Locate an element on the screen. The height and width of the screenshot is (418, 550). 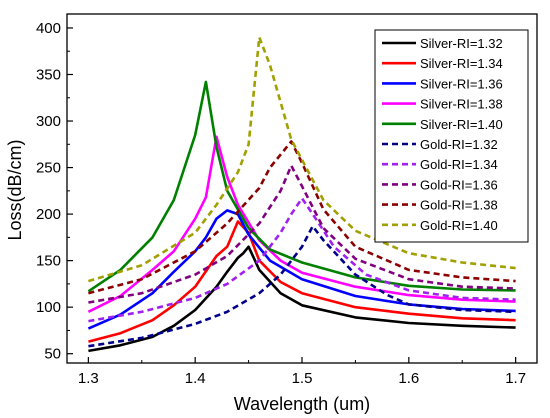
y-tick-label: 250 is located at coordinates (48, 168).